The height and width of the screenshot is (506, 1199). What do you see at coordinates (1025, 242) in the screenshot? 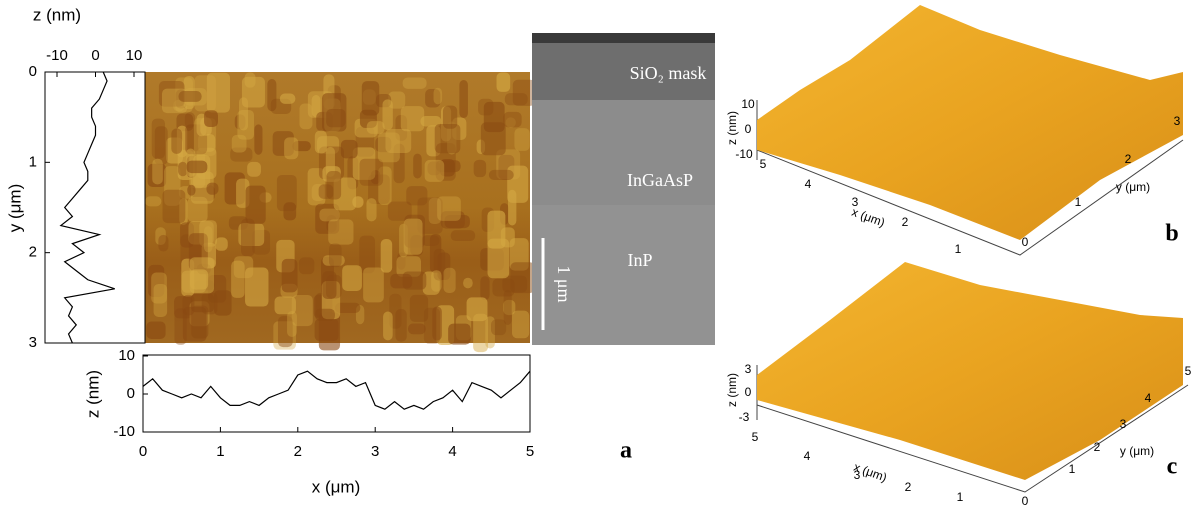
I see `y-tick-label: 0` at bounding box center [1025, 242].